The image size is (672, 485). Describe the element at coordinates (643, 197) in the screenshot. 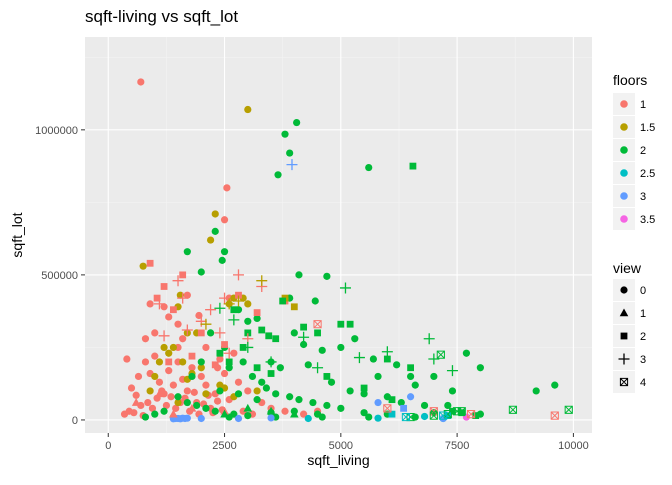

I see `legend-color-label: 3` at that location.